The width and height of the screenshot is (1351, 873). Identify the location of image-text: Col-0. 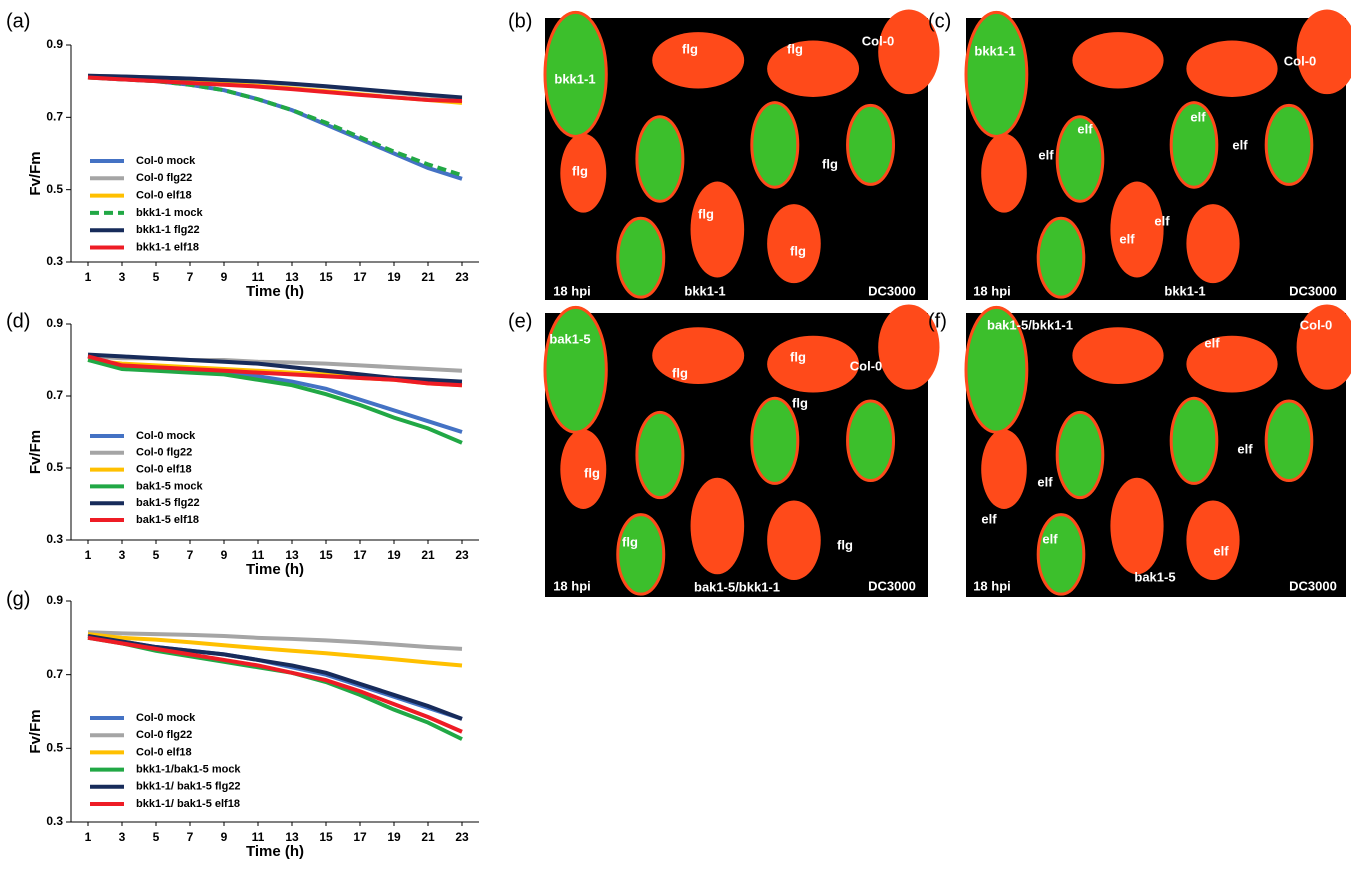
(878, 40).